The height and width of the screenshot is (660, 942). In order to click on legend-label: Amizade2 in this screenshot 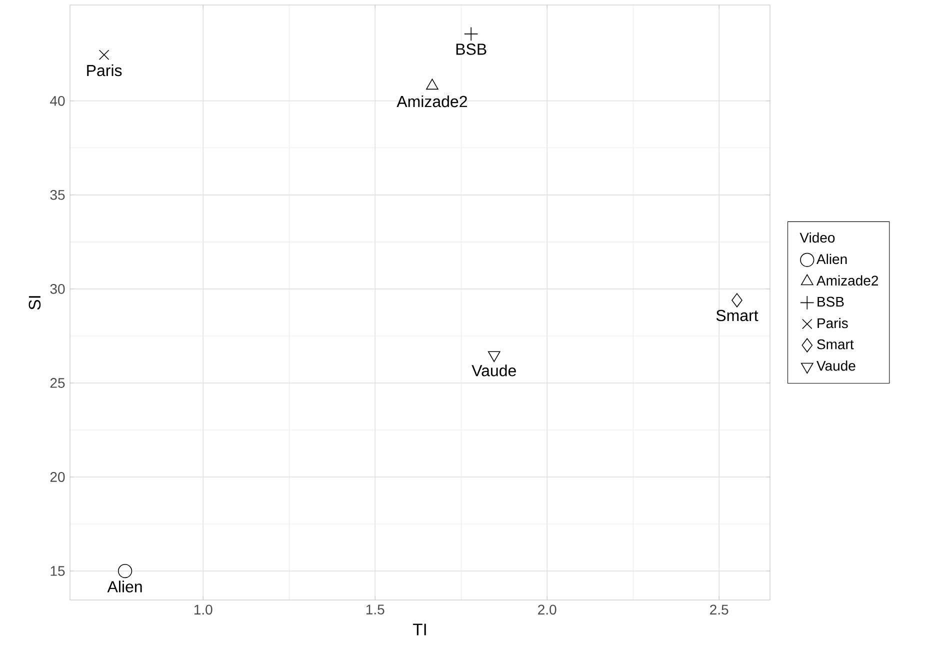, I will do `click(847, 280)`.